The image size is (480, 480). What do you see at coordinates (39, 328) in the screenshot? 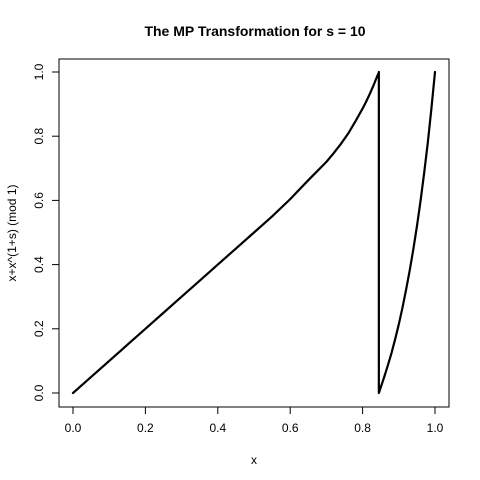
I see `y-tick-label: 0.2` at bounding box center [39, 328].